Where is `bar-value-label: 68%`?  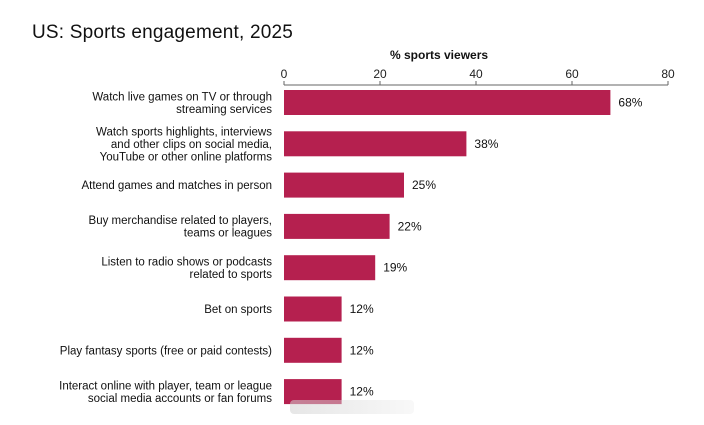
bar-value-label: 68% is located at coordinates (630, 103).